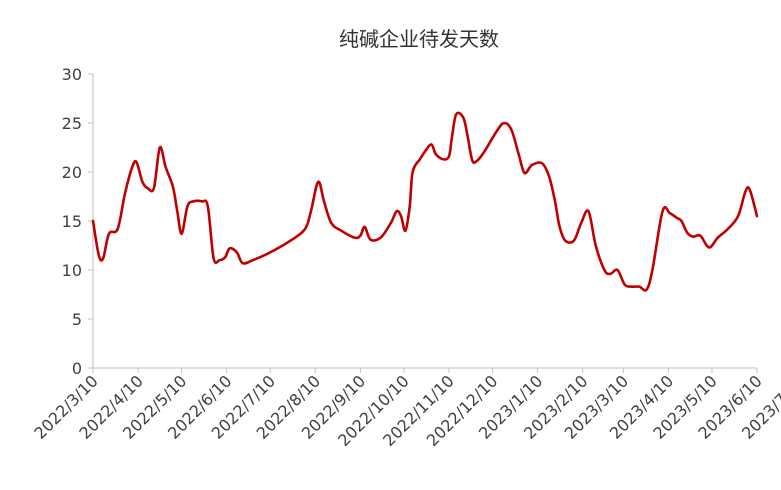  What do you see at coordinates (72, 172) in the screenshot?
I see `y-tick-label: 20` at bounding box center [72, 172].